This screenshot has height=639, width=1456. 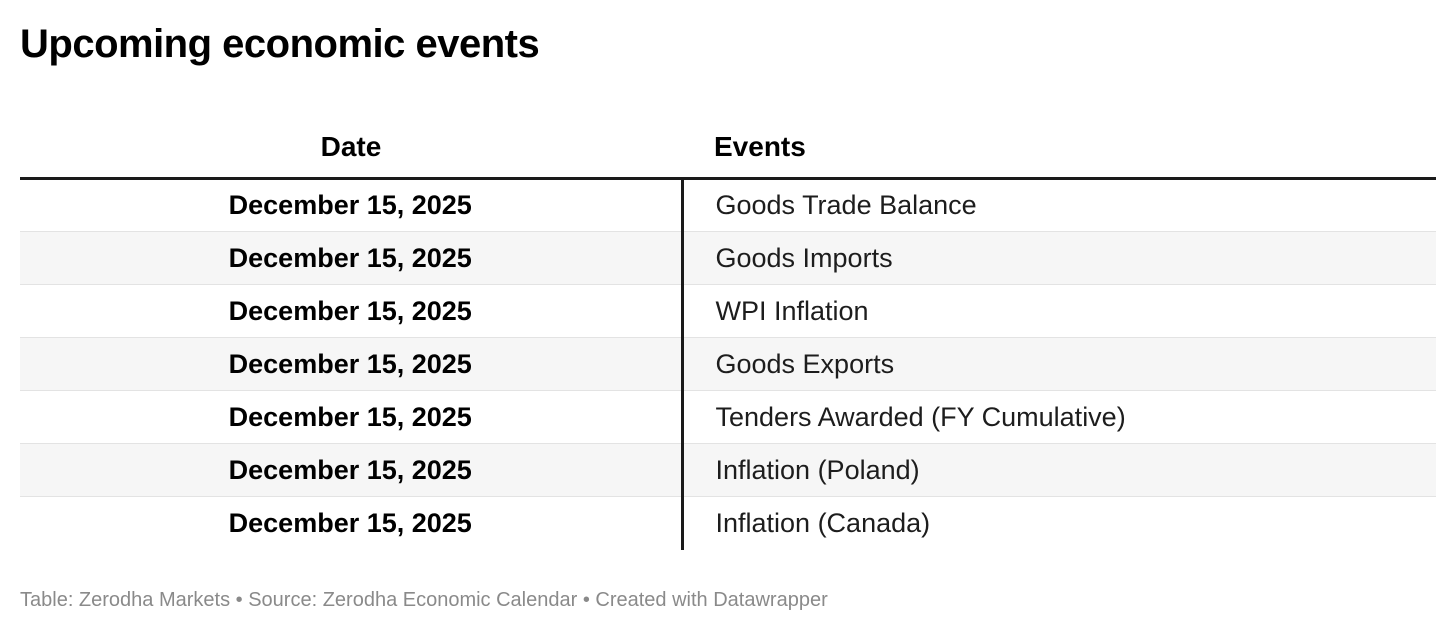 What do you see at coordinates (1058, 523) in the screenshot?
I see `event-cell: Inflation (Canada)` at bounding box center [1058, 523].